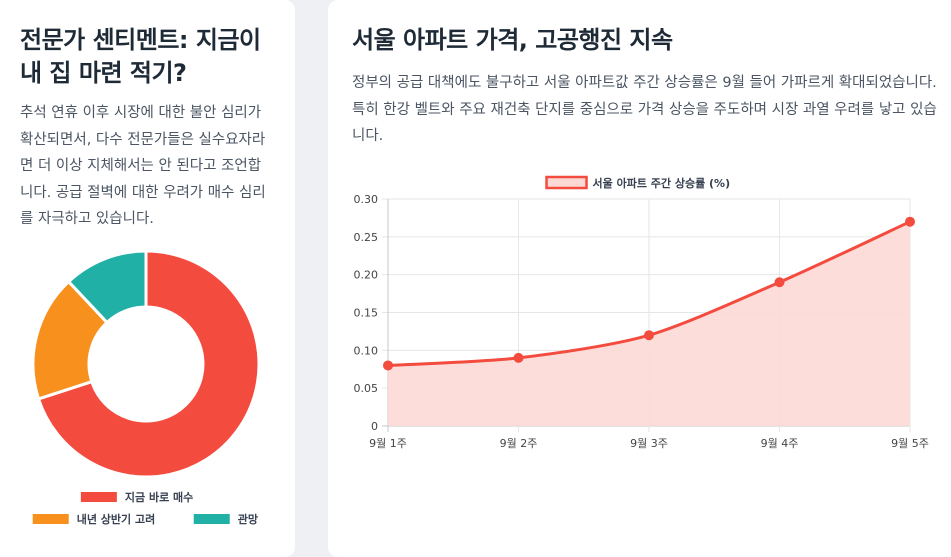 This screenshot has width=951, height=557. What do you see at coordinates (366, 237) in the screenshot?
I see `y-tick-label: 0.25` at bounding box center [366, 237].